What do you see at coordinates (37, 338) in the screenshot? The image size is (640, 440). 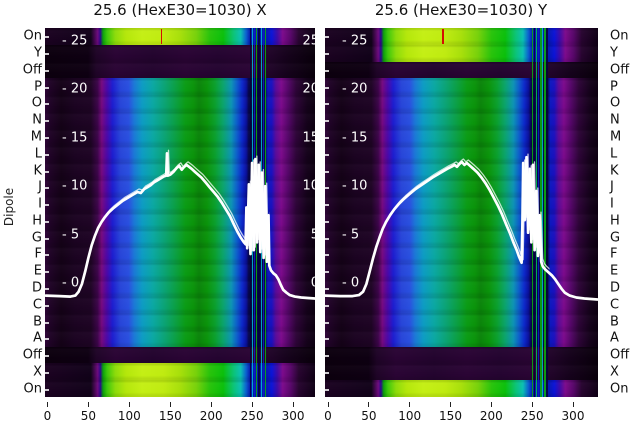 I see `dipole-row-label-left: A` at bounding box center [37, 338].